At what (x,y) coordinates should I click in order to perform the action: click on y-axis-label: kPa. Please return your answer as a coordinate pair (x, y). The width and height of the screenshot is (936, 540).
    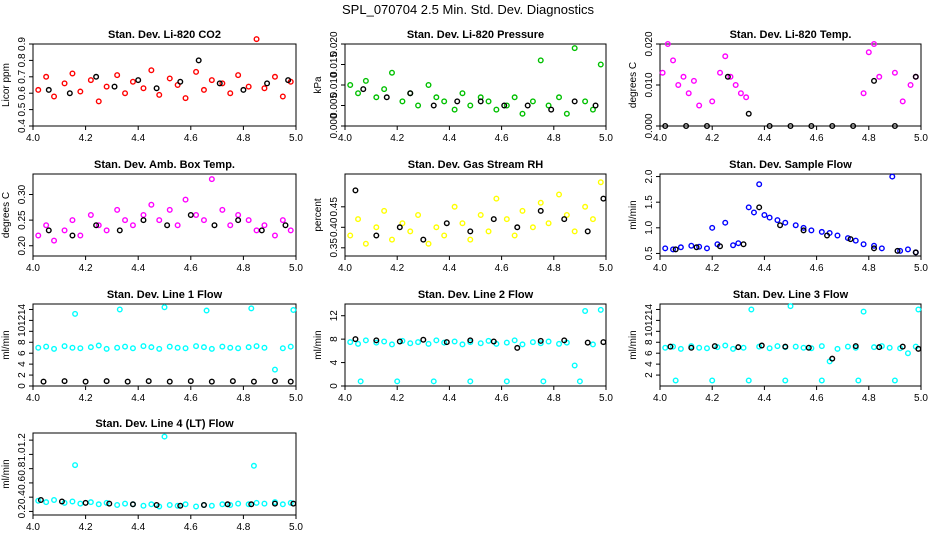
    Looking at the image, I should click on (318, 85).